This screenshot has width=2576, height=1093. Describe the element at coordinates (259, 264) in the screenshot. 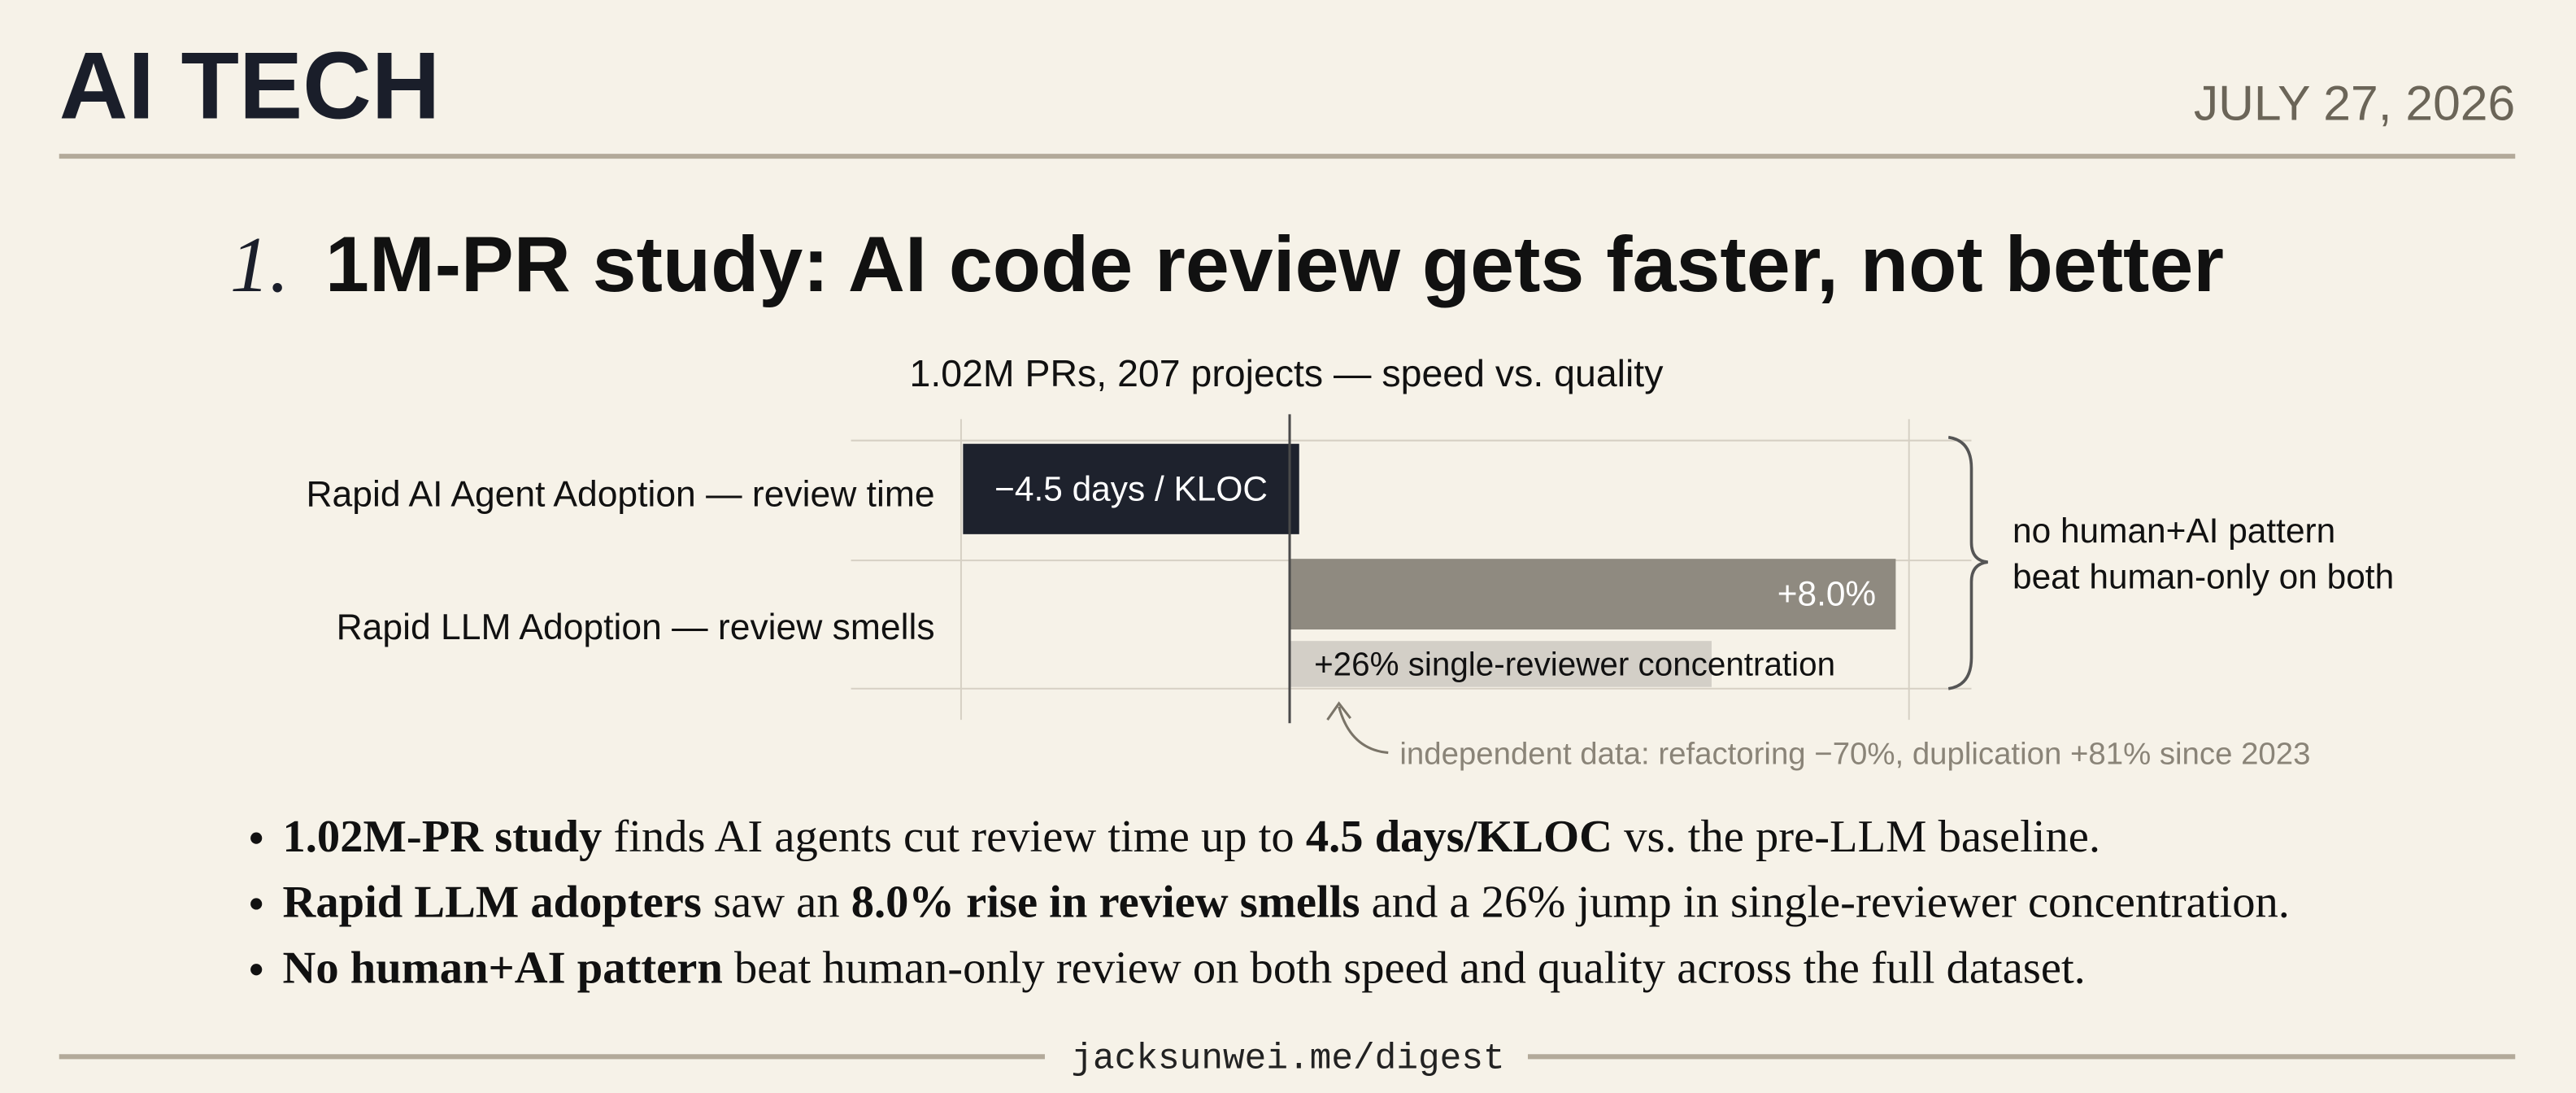

I see `headline-number: 1.` at that location.